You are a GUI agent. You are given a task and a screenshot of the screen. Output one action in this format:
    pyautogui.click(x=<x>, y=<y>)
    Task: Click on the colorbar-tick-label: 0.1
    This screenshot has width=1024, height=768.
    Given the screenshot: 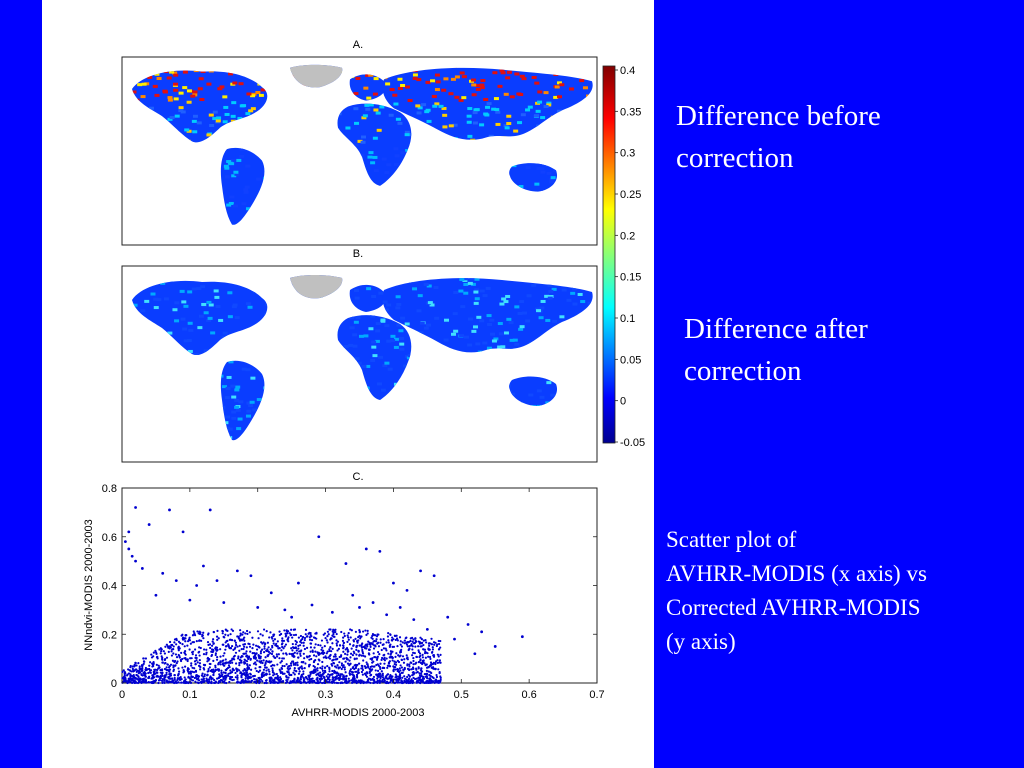 What is the action you would take?
    pyautogui.click(x=627, y=319)
    